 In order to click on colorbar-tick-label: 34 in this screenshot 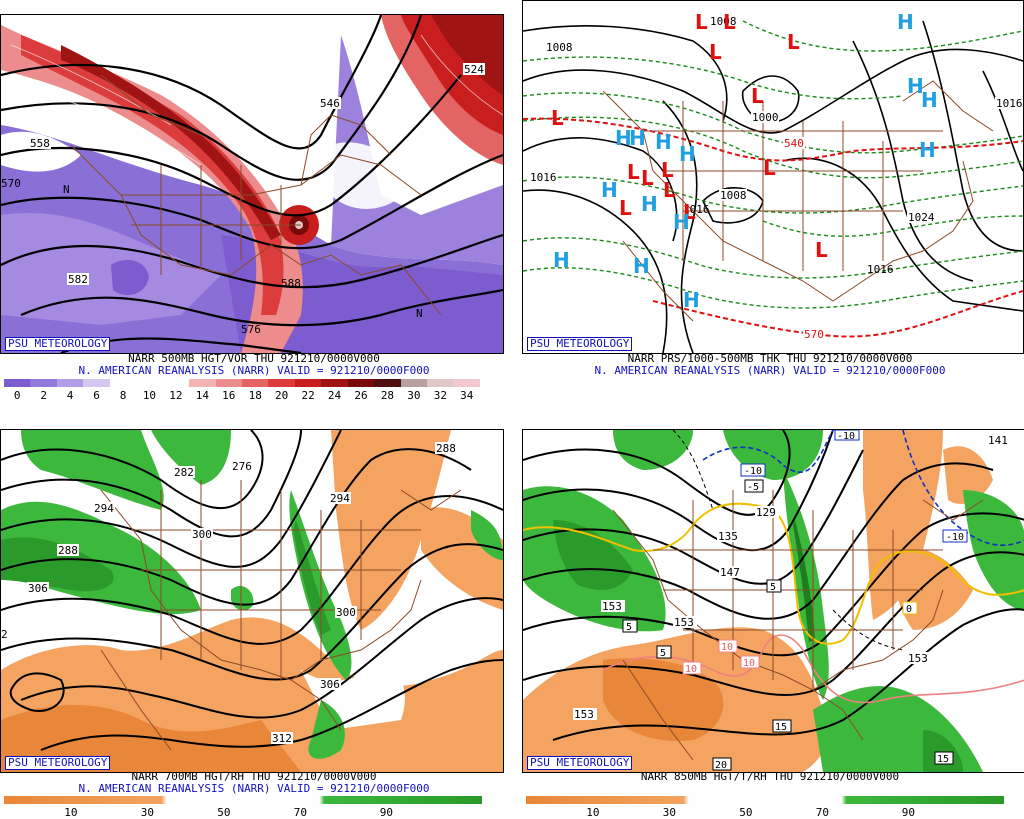, I will do `click(467, 395)`.